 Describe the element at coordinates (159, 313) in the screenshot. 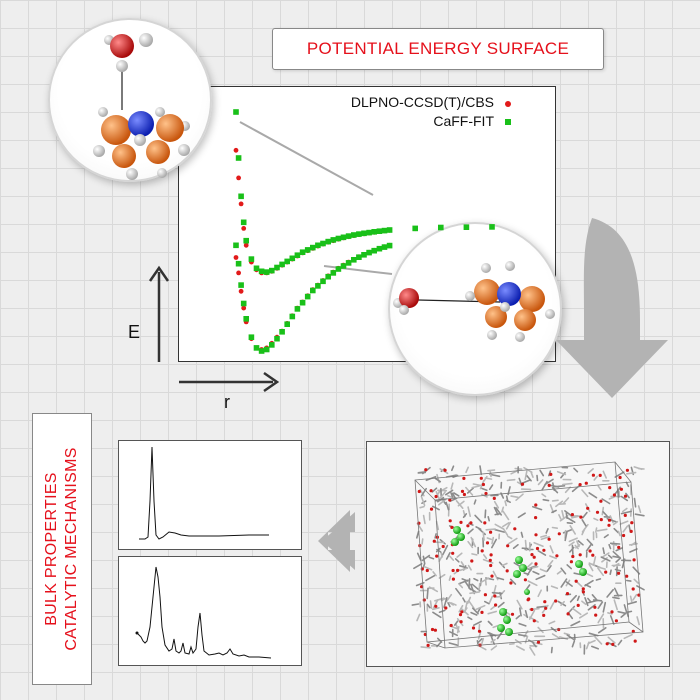

I see `y-axis-arrow` at that location.